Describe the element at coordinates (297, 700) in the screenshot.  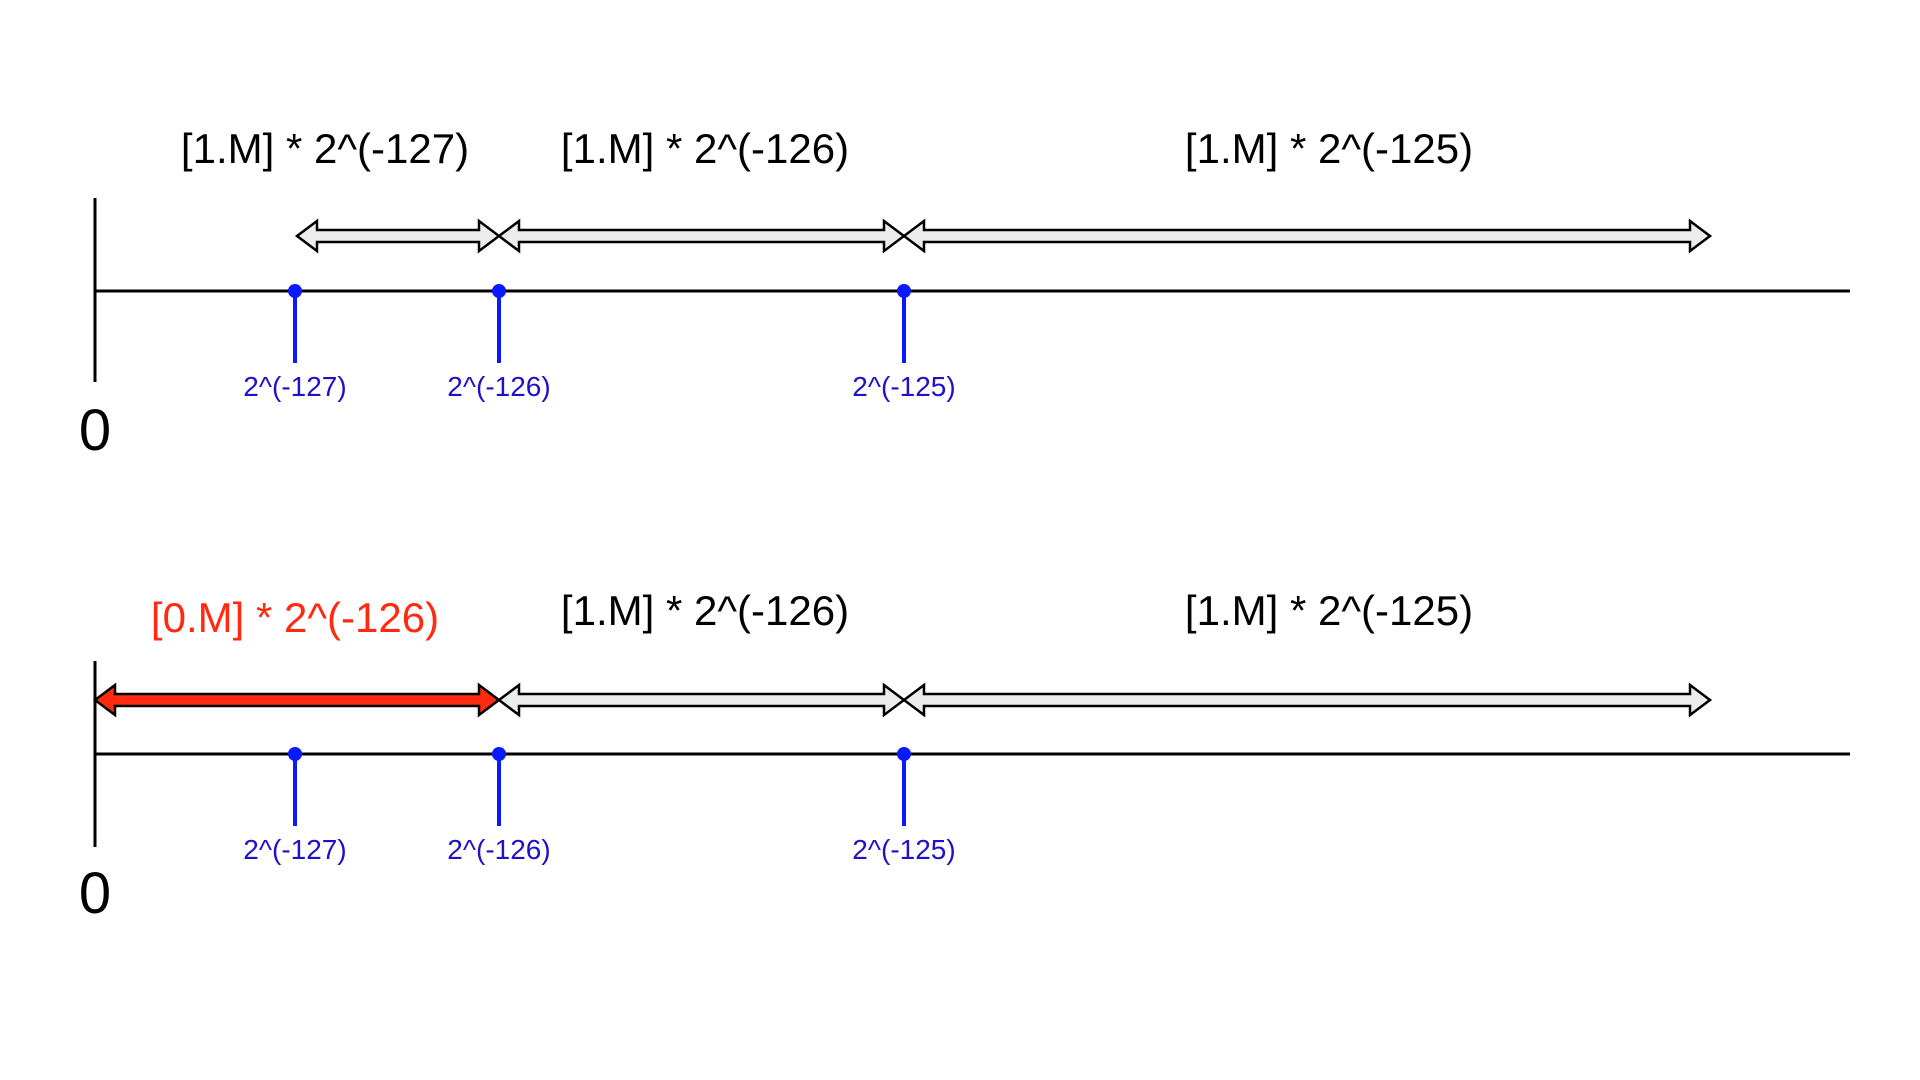
I see `denormal-range-arrow` at that location.